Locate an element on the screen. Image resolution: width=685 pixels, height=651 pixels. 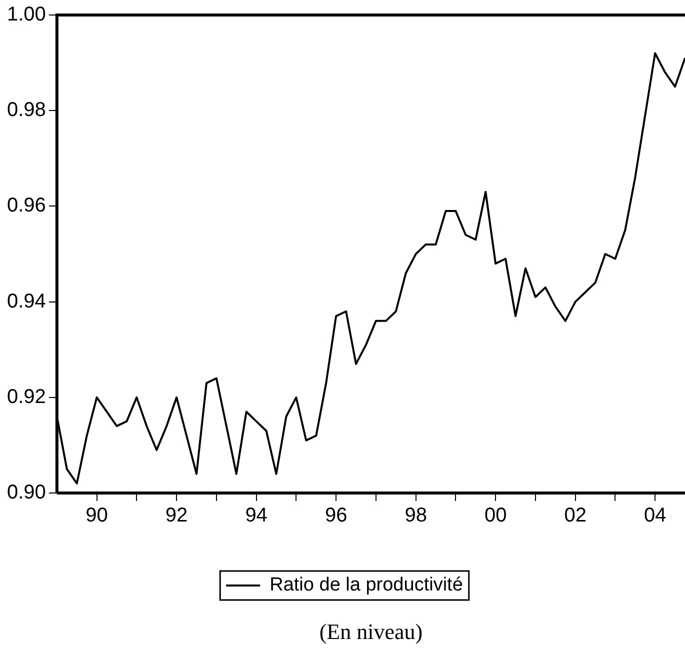
legend-label: Ratio de la productivité is located at coordinates (366, 585).